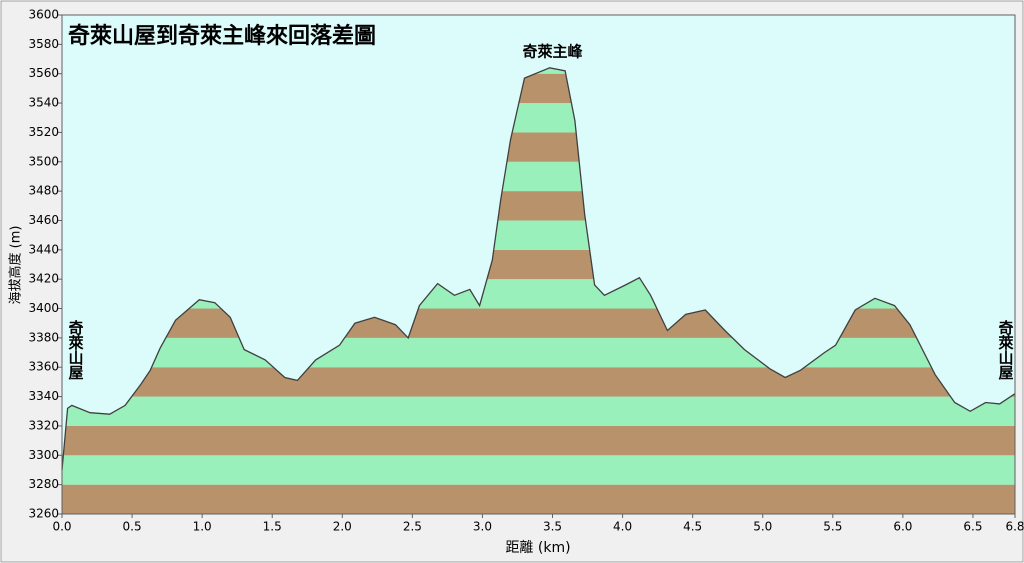 The image size is (1024, 563). What do you see at coordinates (1014, 527) in the screenshot?
I see `x-tick-label: 6.8` at bounding box center [1014, 527].